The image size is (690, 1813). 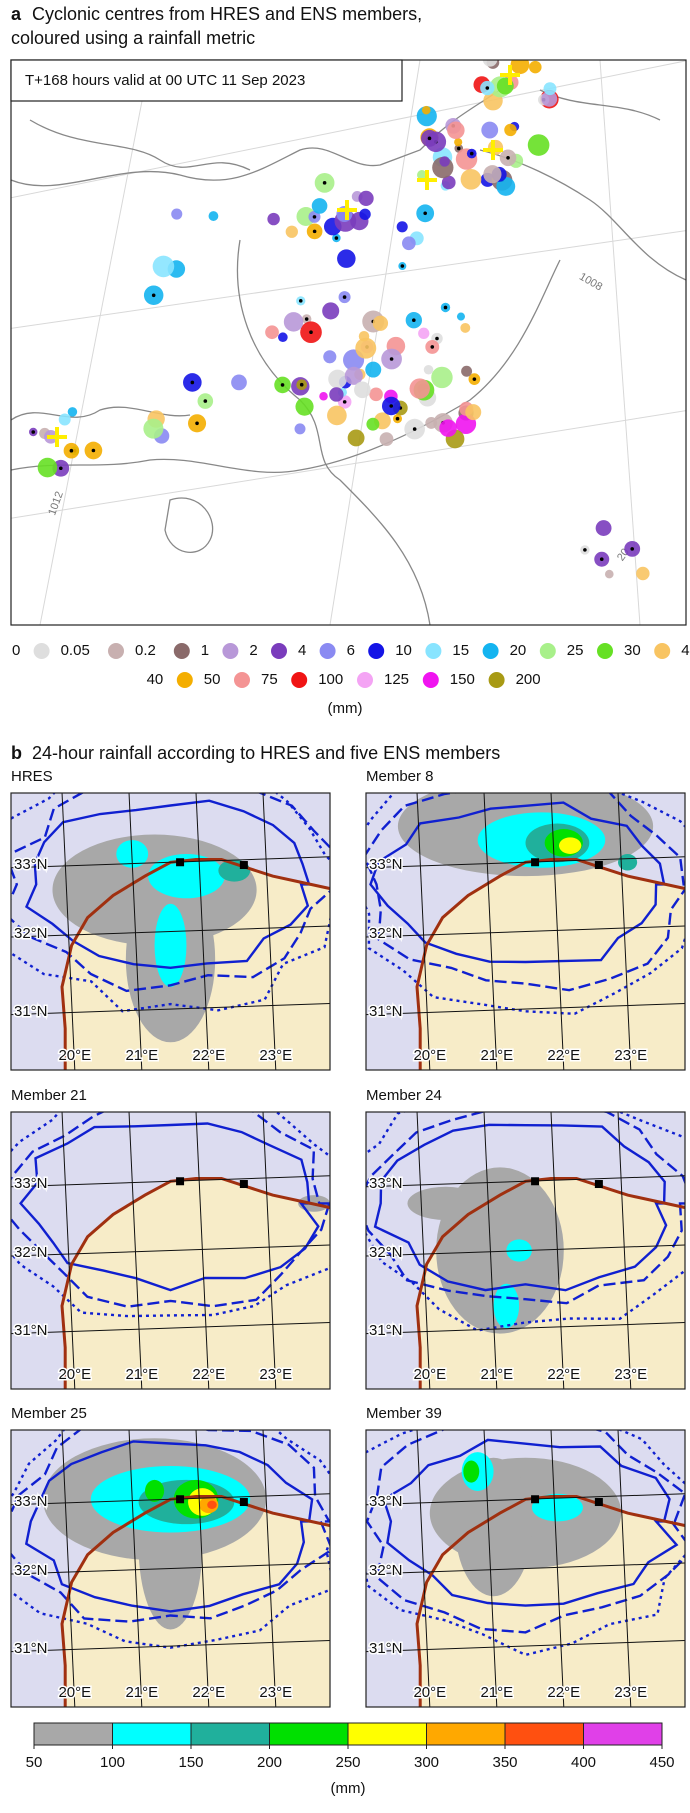 What do you see at coordinates (348, 1788) in the screenshot?
I see `colorbar-unit: (mm)` at bounding box center [348, 1788].